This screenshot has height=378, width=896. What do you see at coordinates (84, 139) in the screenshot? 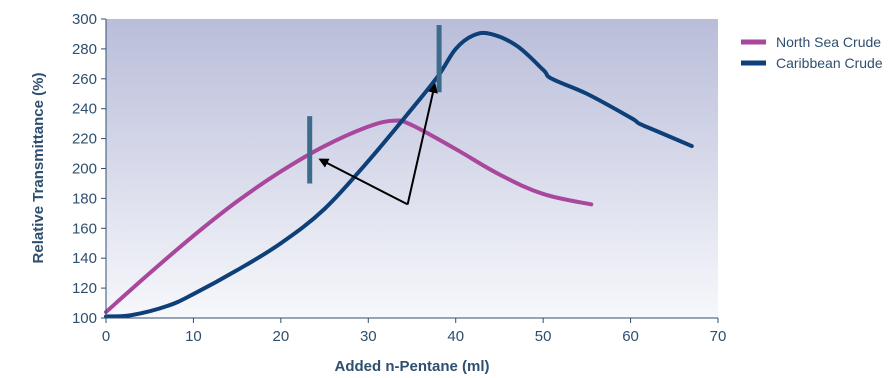
I see `y-tick-label: 220` at bounding box center [84, 139].